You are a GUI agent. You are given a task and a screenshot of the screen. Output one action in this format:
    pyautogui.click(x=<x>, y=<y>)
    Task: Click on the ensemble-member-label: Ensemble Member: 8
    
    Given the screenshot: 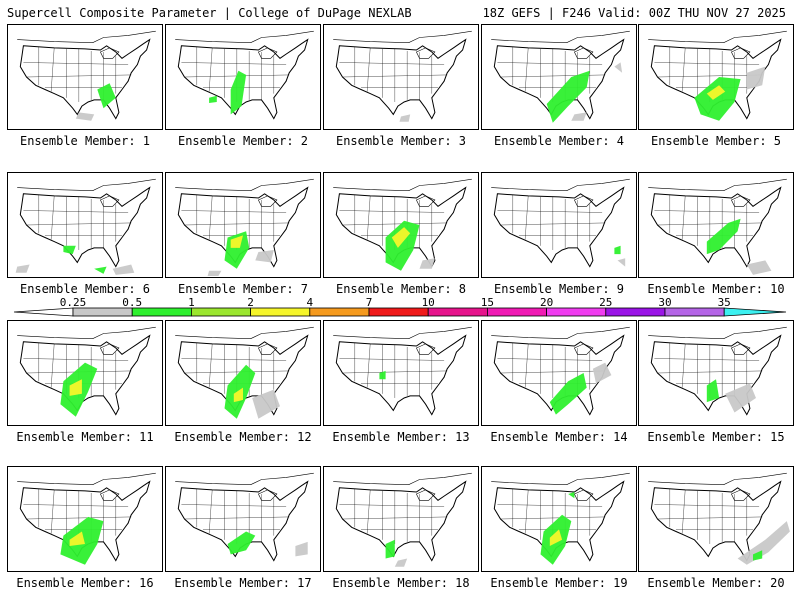 What is the action you would take?
    pyautogui.click(x=401, y=289)
    